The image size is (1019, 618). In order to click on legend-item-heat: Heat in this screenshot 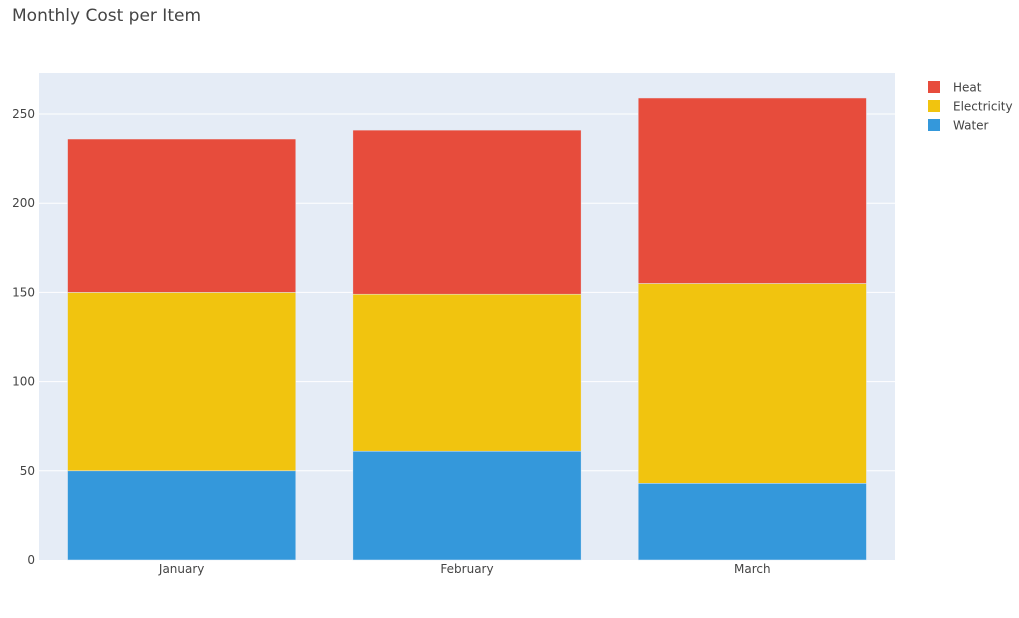, I will do `click(955, 88)`.